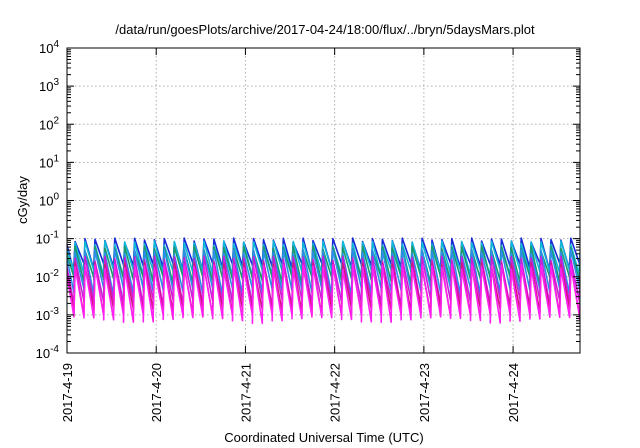  Describe the element at coordinates (245, 392) in the screenshot. I see `x-tick-label: 2017-4-21` at that location.